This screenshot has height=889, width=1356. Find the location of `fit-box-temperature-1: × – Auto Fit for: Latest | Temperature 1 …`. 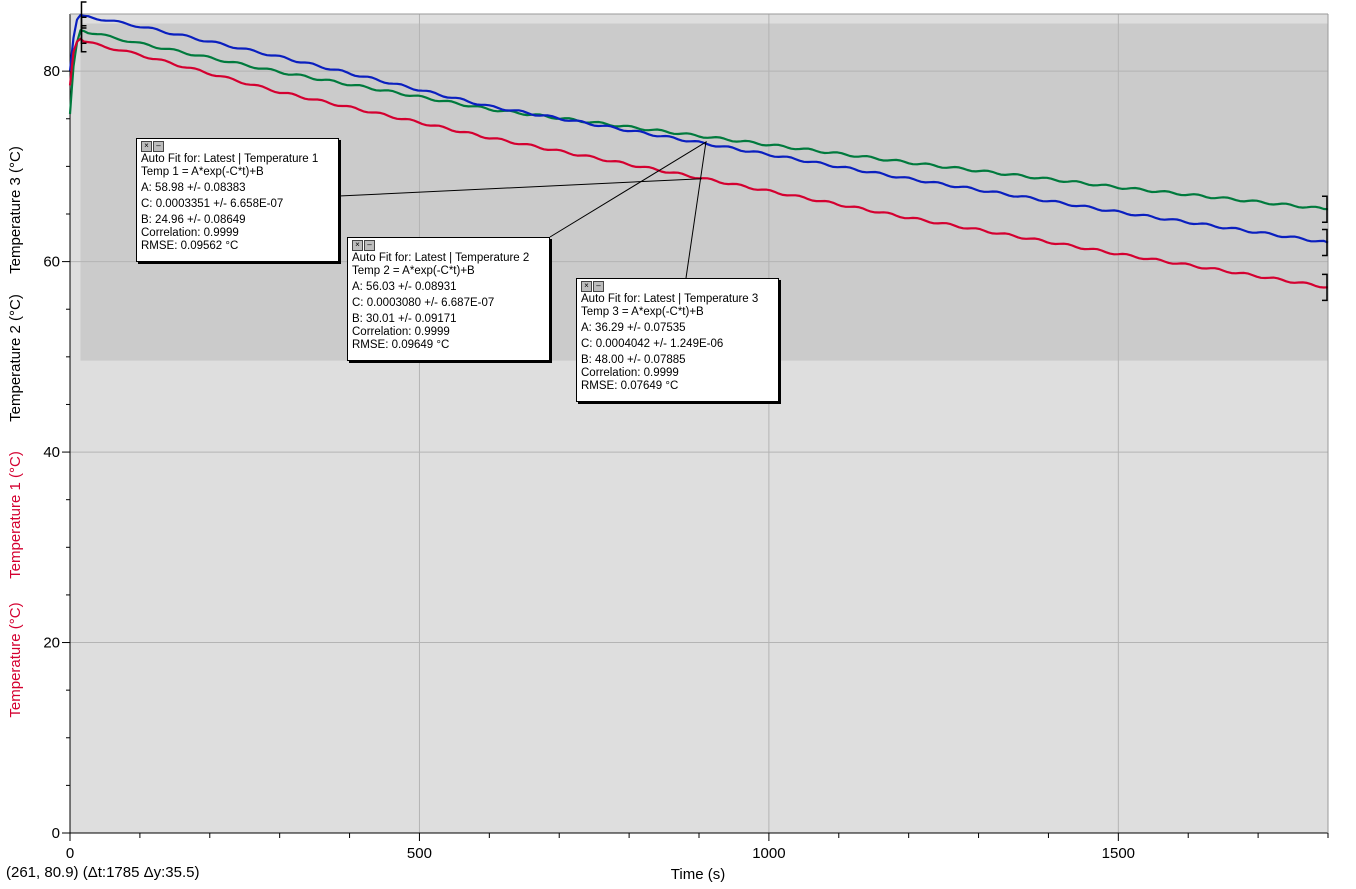

fit-box-temperature-1: × – Auto Fit for: Latest | Temperature 1 … is located at coordinates (237, 200).